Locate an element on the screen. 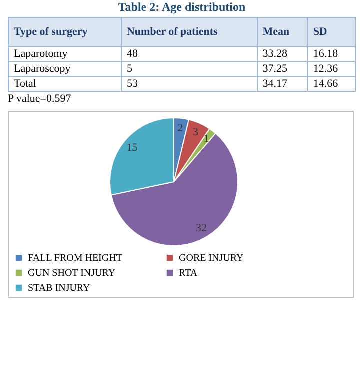 The width and height of the screenshot is (364, 371). text: Total is located at coordinates (65, 84).